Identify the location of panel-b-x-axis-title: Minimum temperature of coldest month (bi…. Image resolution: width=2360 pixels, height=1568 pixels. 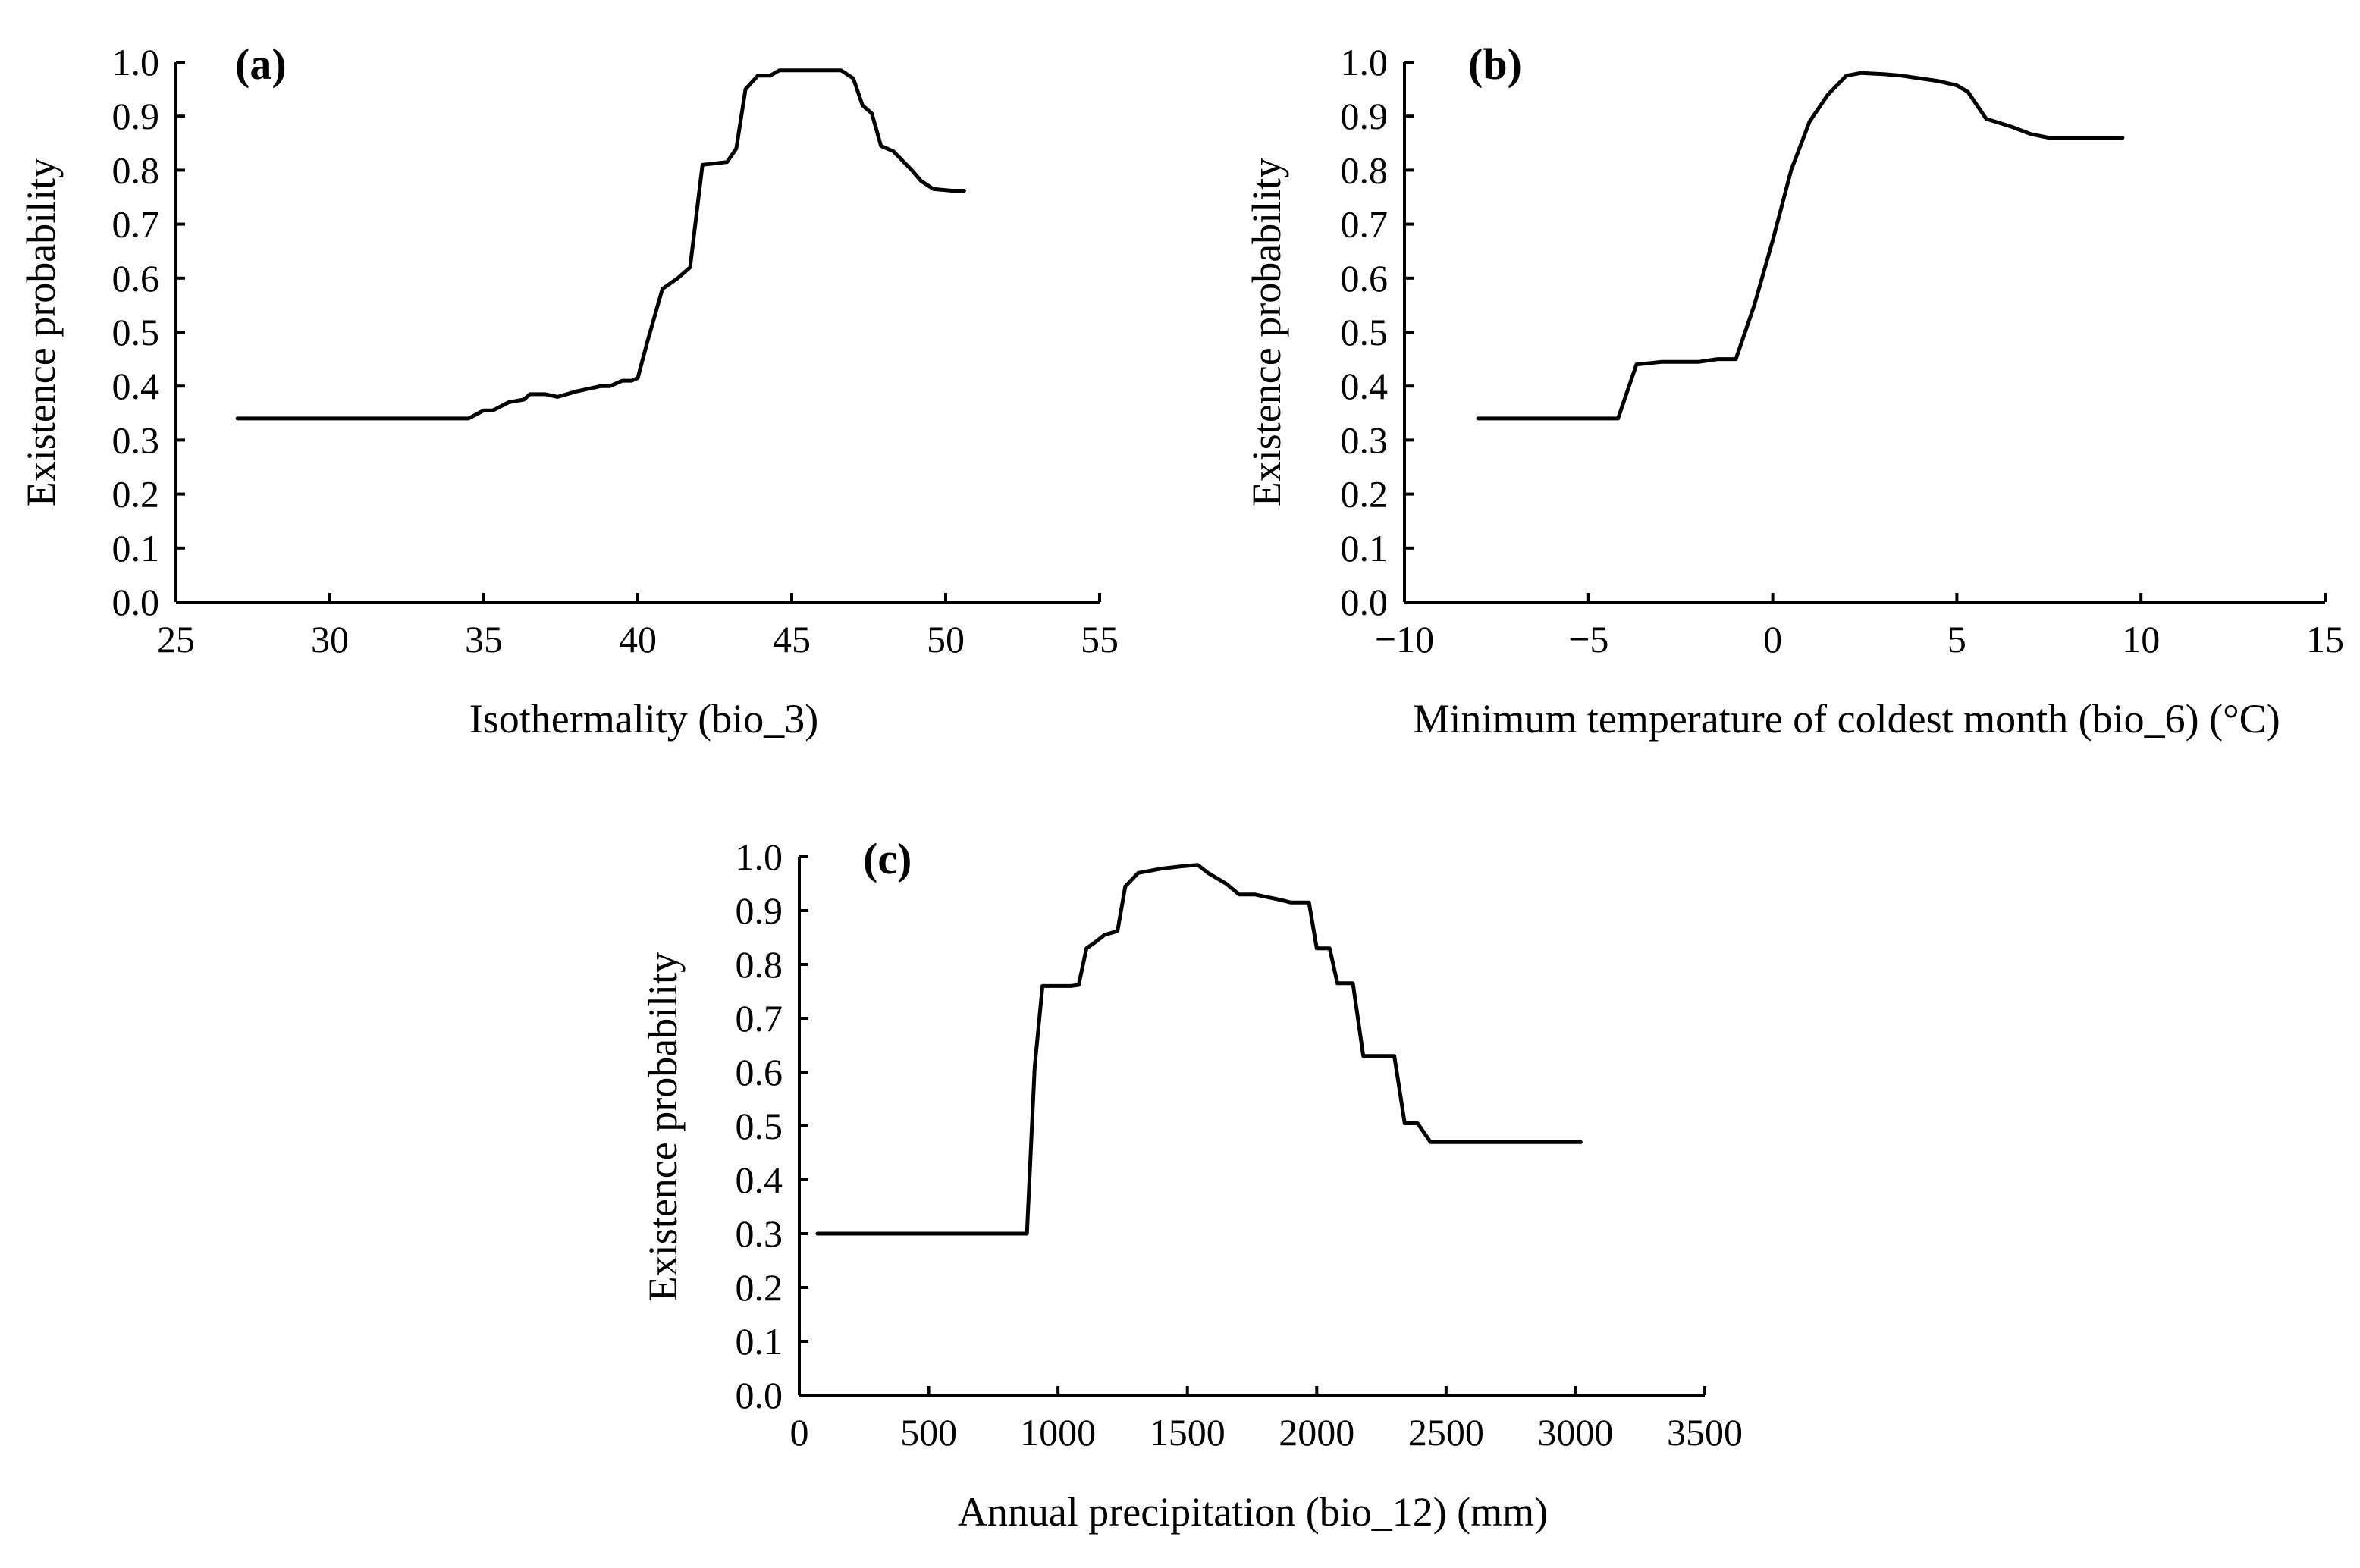
(1847, 719).